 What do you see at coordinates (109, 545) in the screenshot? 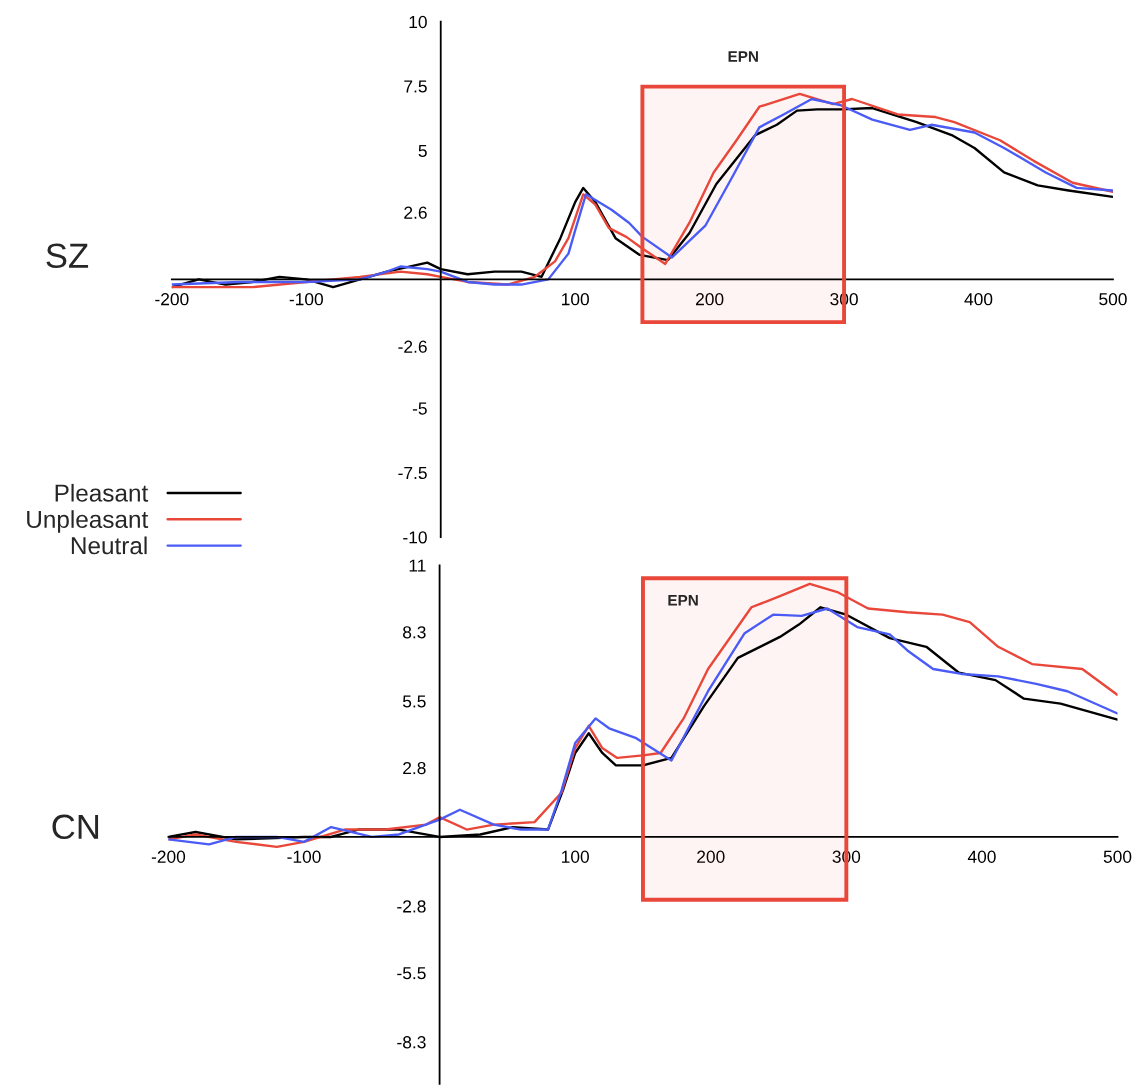
I see `legend-label: Neutral` at bounding box center [109, 545].